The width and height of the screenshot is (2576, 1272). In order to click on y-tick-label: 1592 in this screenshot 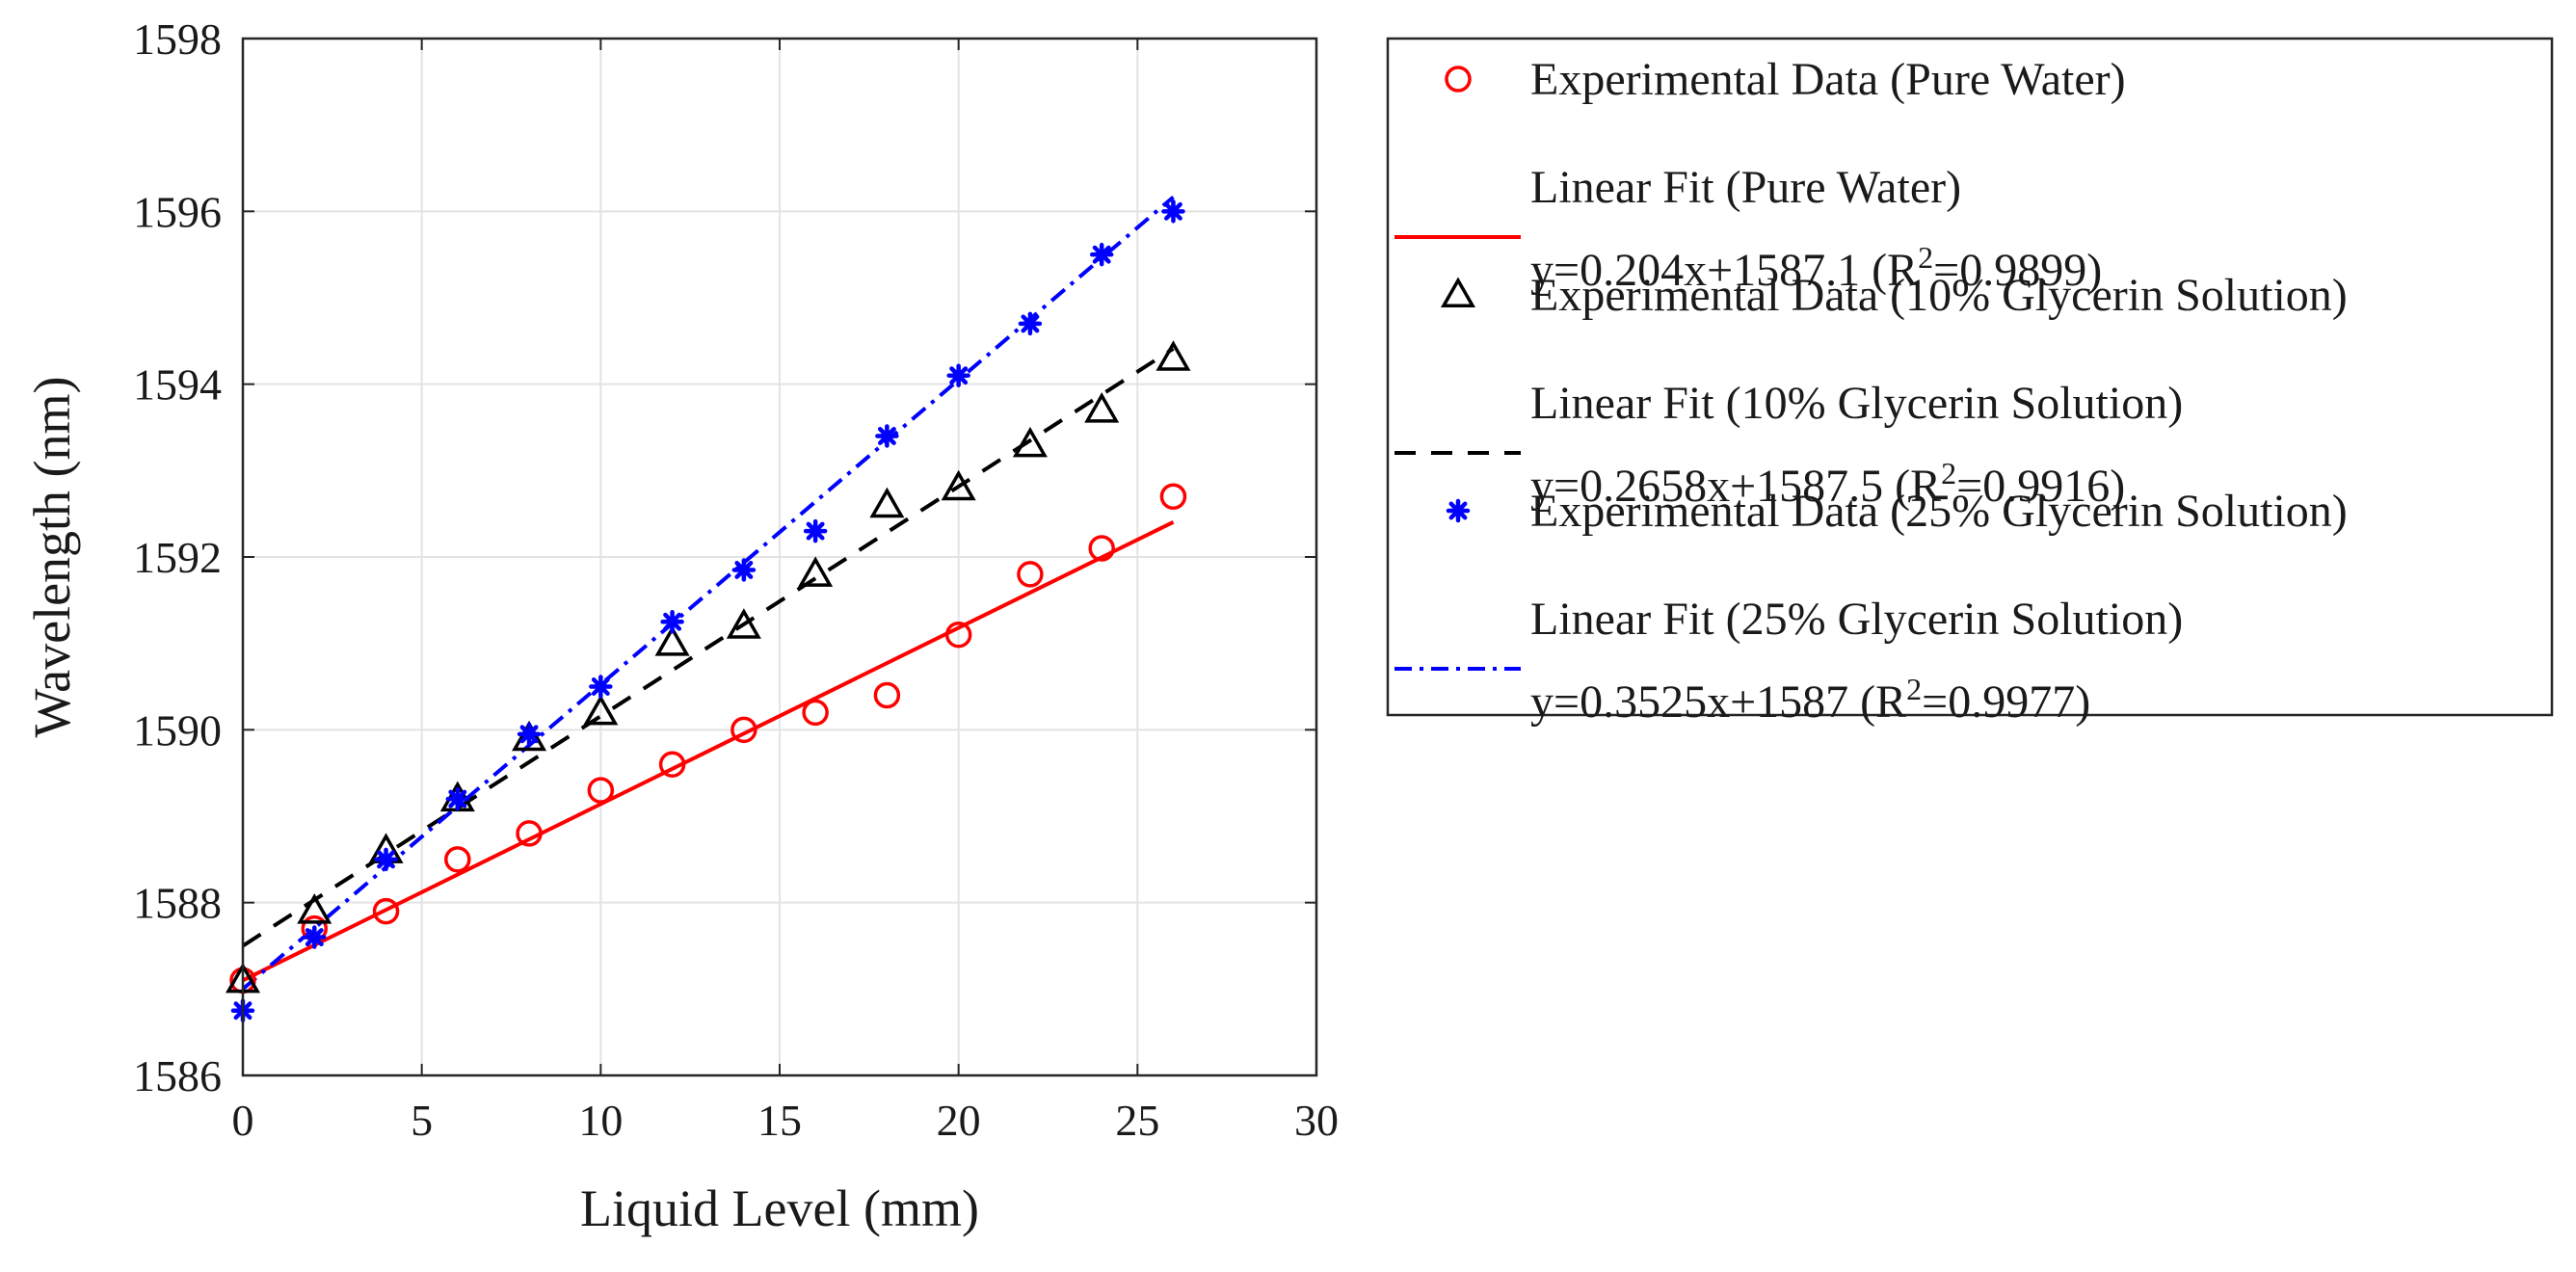, I will do `click(177, 557)`.